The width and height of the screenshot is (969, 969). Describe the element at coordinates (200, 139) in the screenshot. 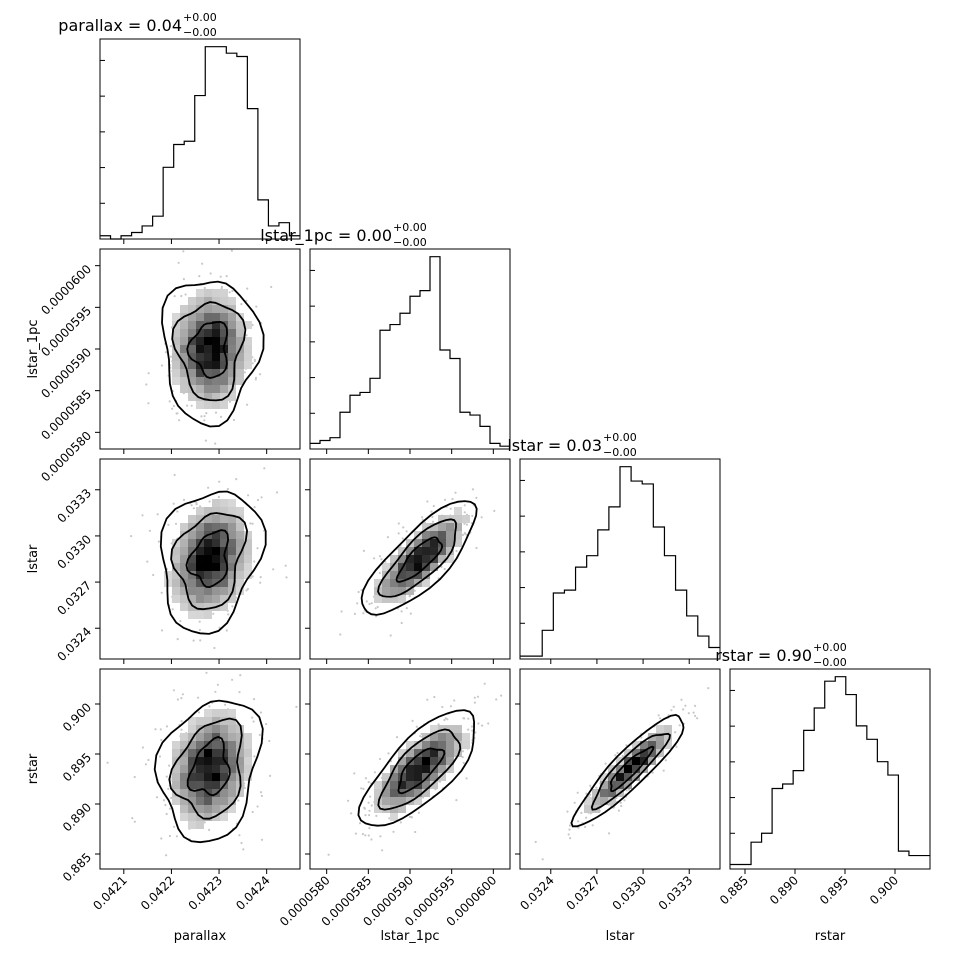

I see `hist-frame-parallax` at that location.